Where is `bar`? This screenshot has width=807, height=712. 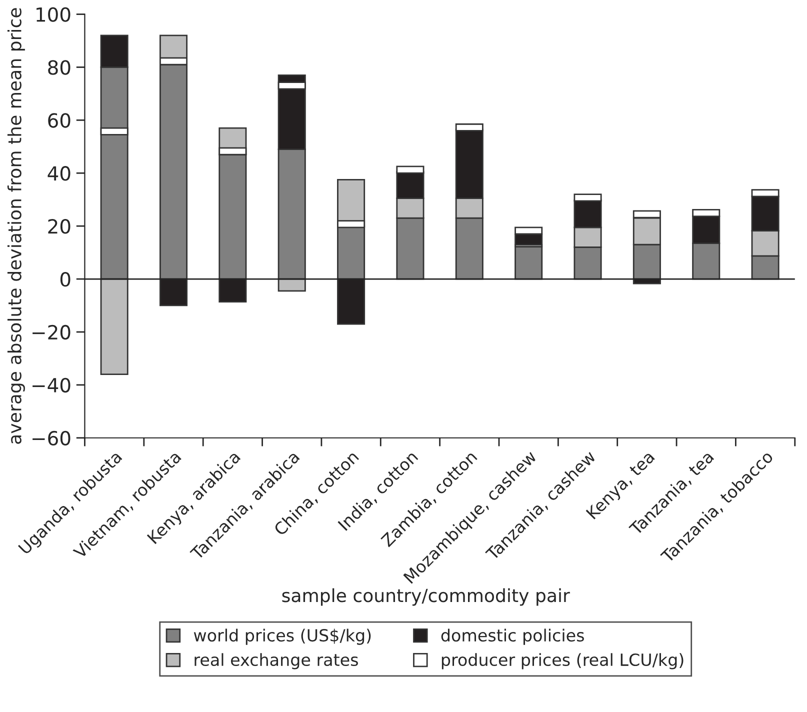 bar is located at coordinates (528, 263).